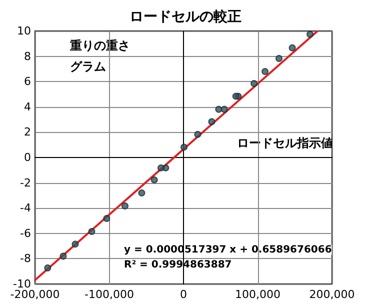 This screenshot has height=307, width=371. Describe the element at coordinates (25, 259) in the screenshot. I see `y-tick-label: -8` at that location.